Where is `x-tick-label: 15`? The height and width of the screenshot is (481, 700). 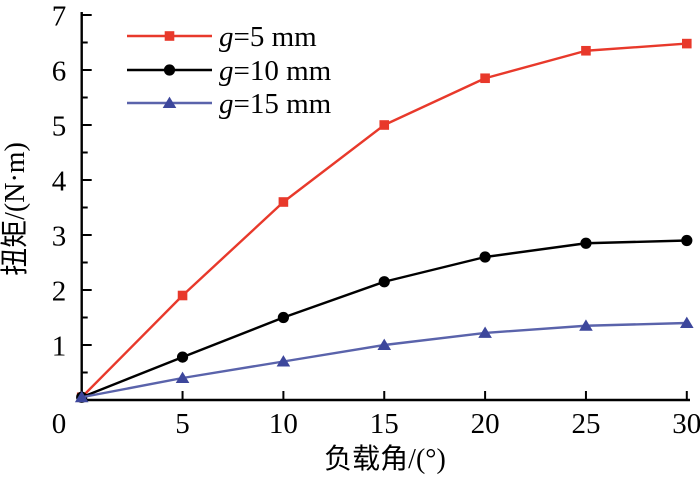 x-tick-label: 15 is located at coordinates (384, 424).